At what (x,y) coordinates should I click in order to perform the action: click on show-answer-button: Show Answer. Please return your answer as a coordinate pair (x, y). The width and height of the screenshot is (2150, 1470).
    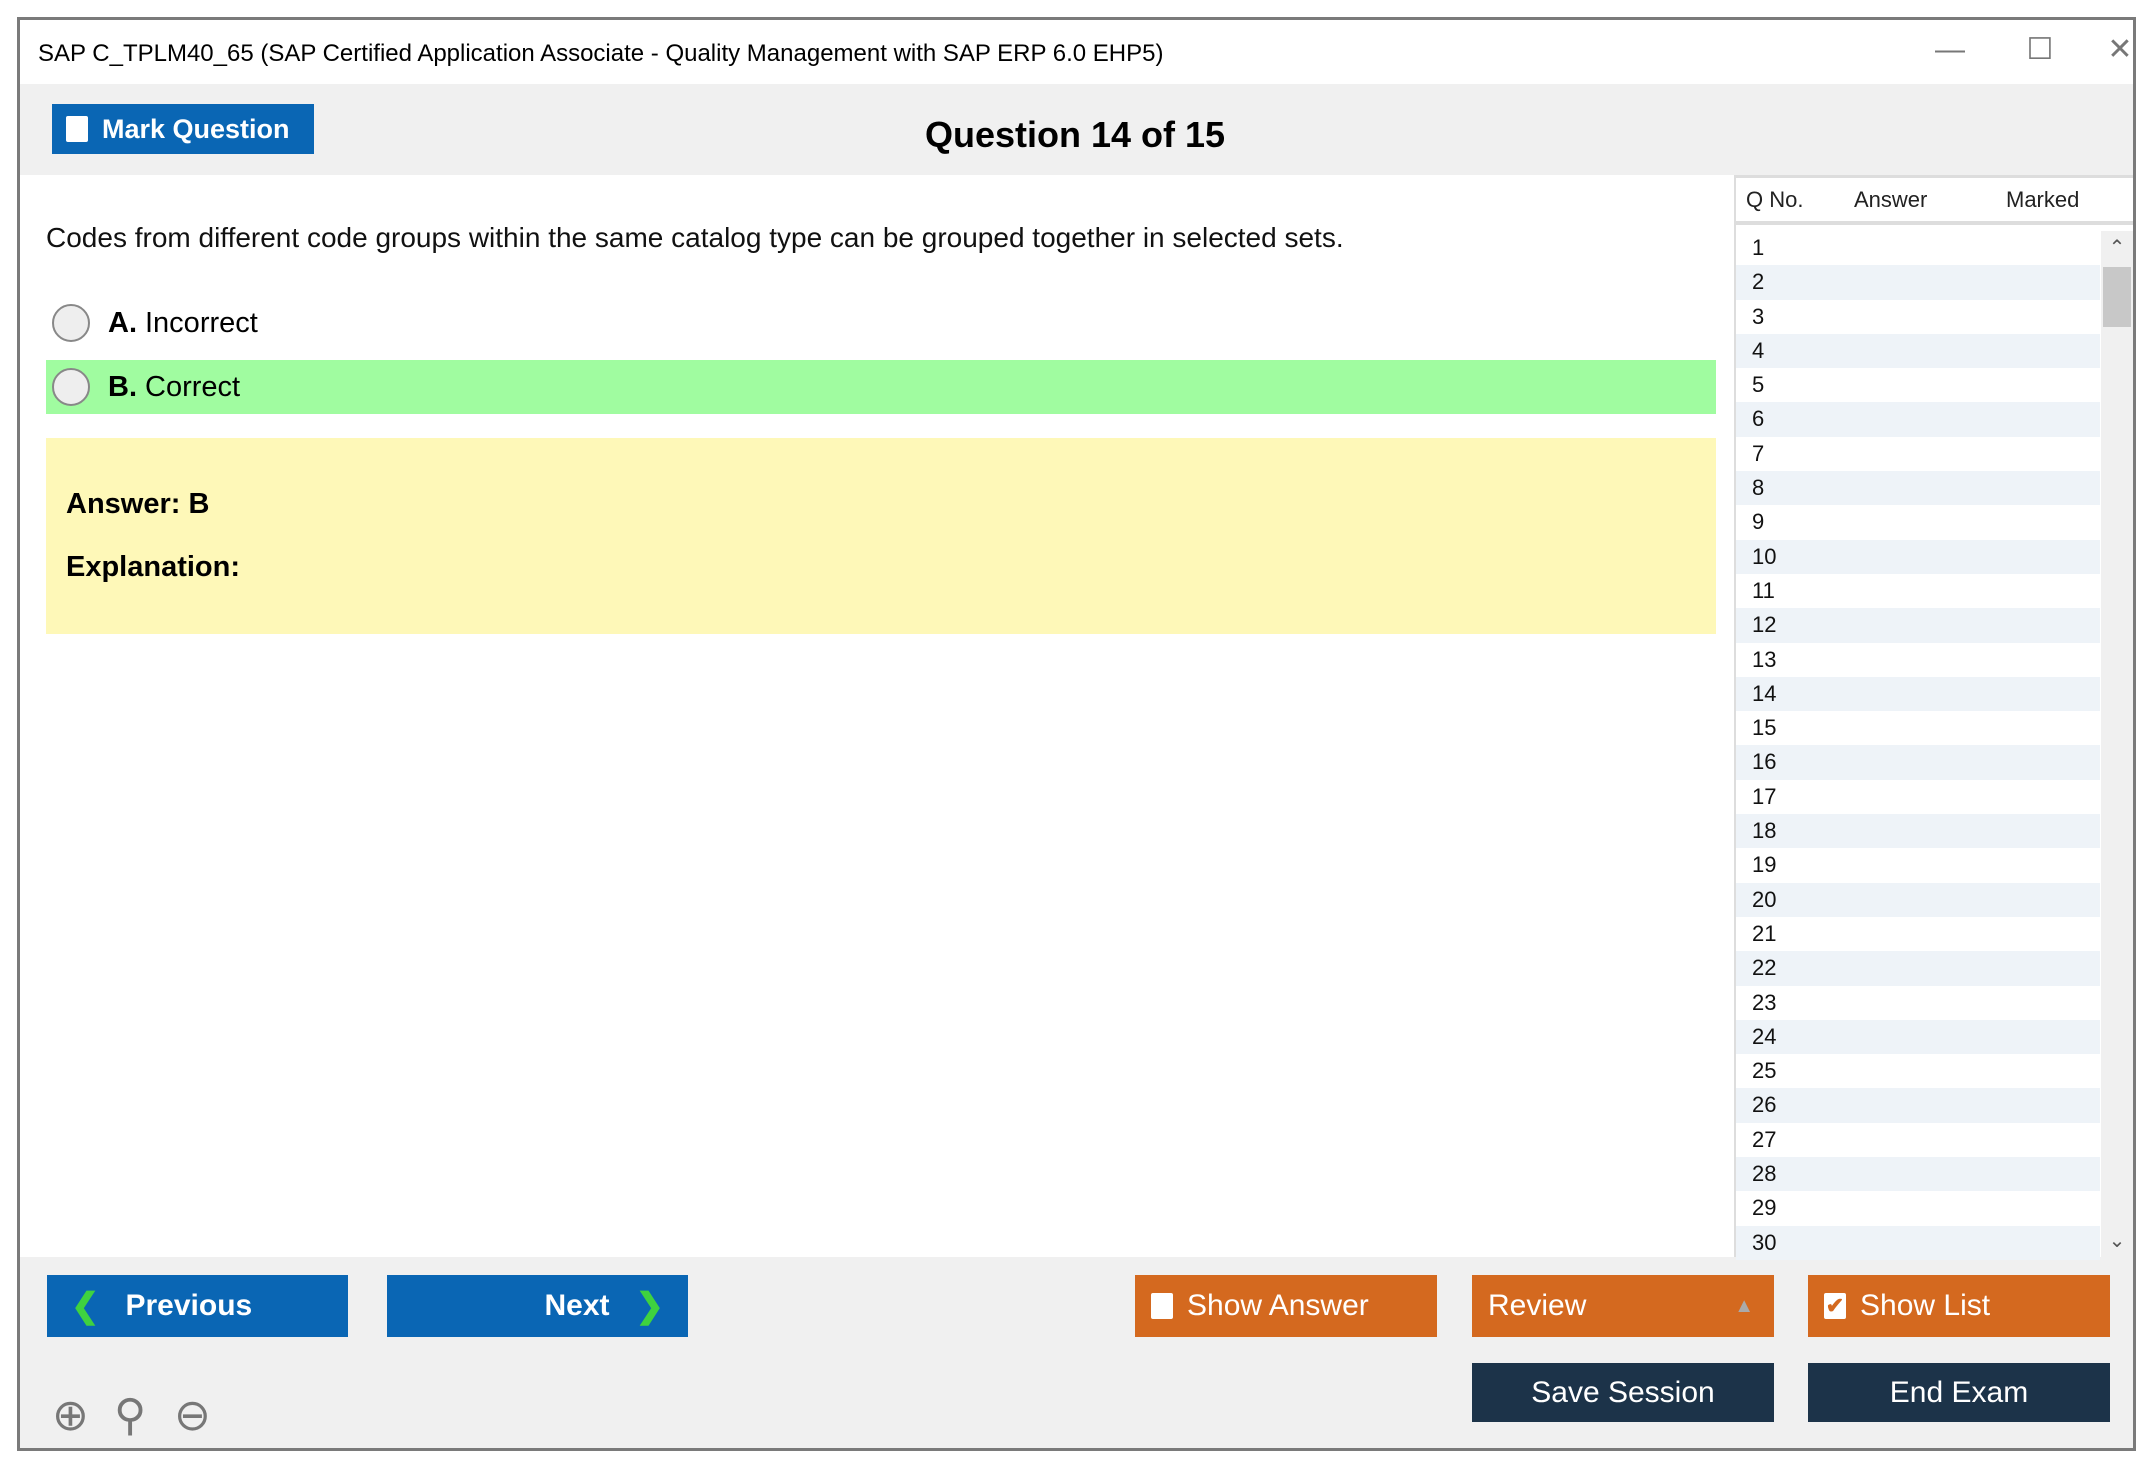
    Looking at the image, I should click on (1286, 1306).